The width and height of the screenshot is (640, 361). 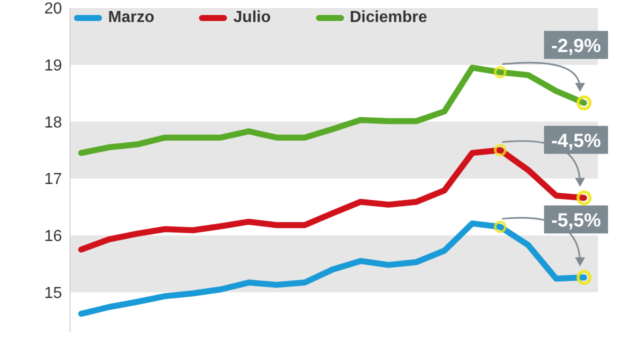 What do you see at coordinates (53, 9) in the screenshot?
I see `y-tick-label: 20` at bounding box center [53, 9].